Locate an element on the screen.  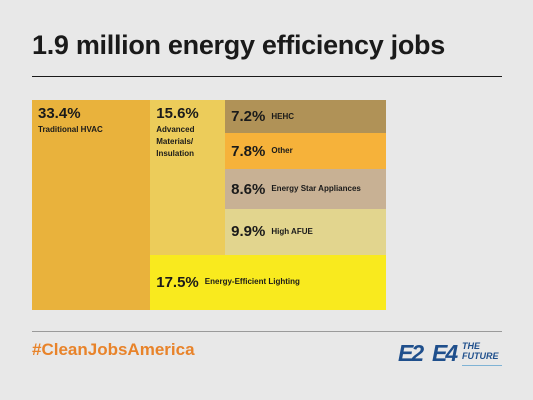
tile-label: Advanced Materials/ Insulation is located at coordinates (175, 141).